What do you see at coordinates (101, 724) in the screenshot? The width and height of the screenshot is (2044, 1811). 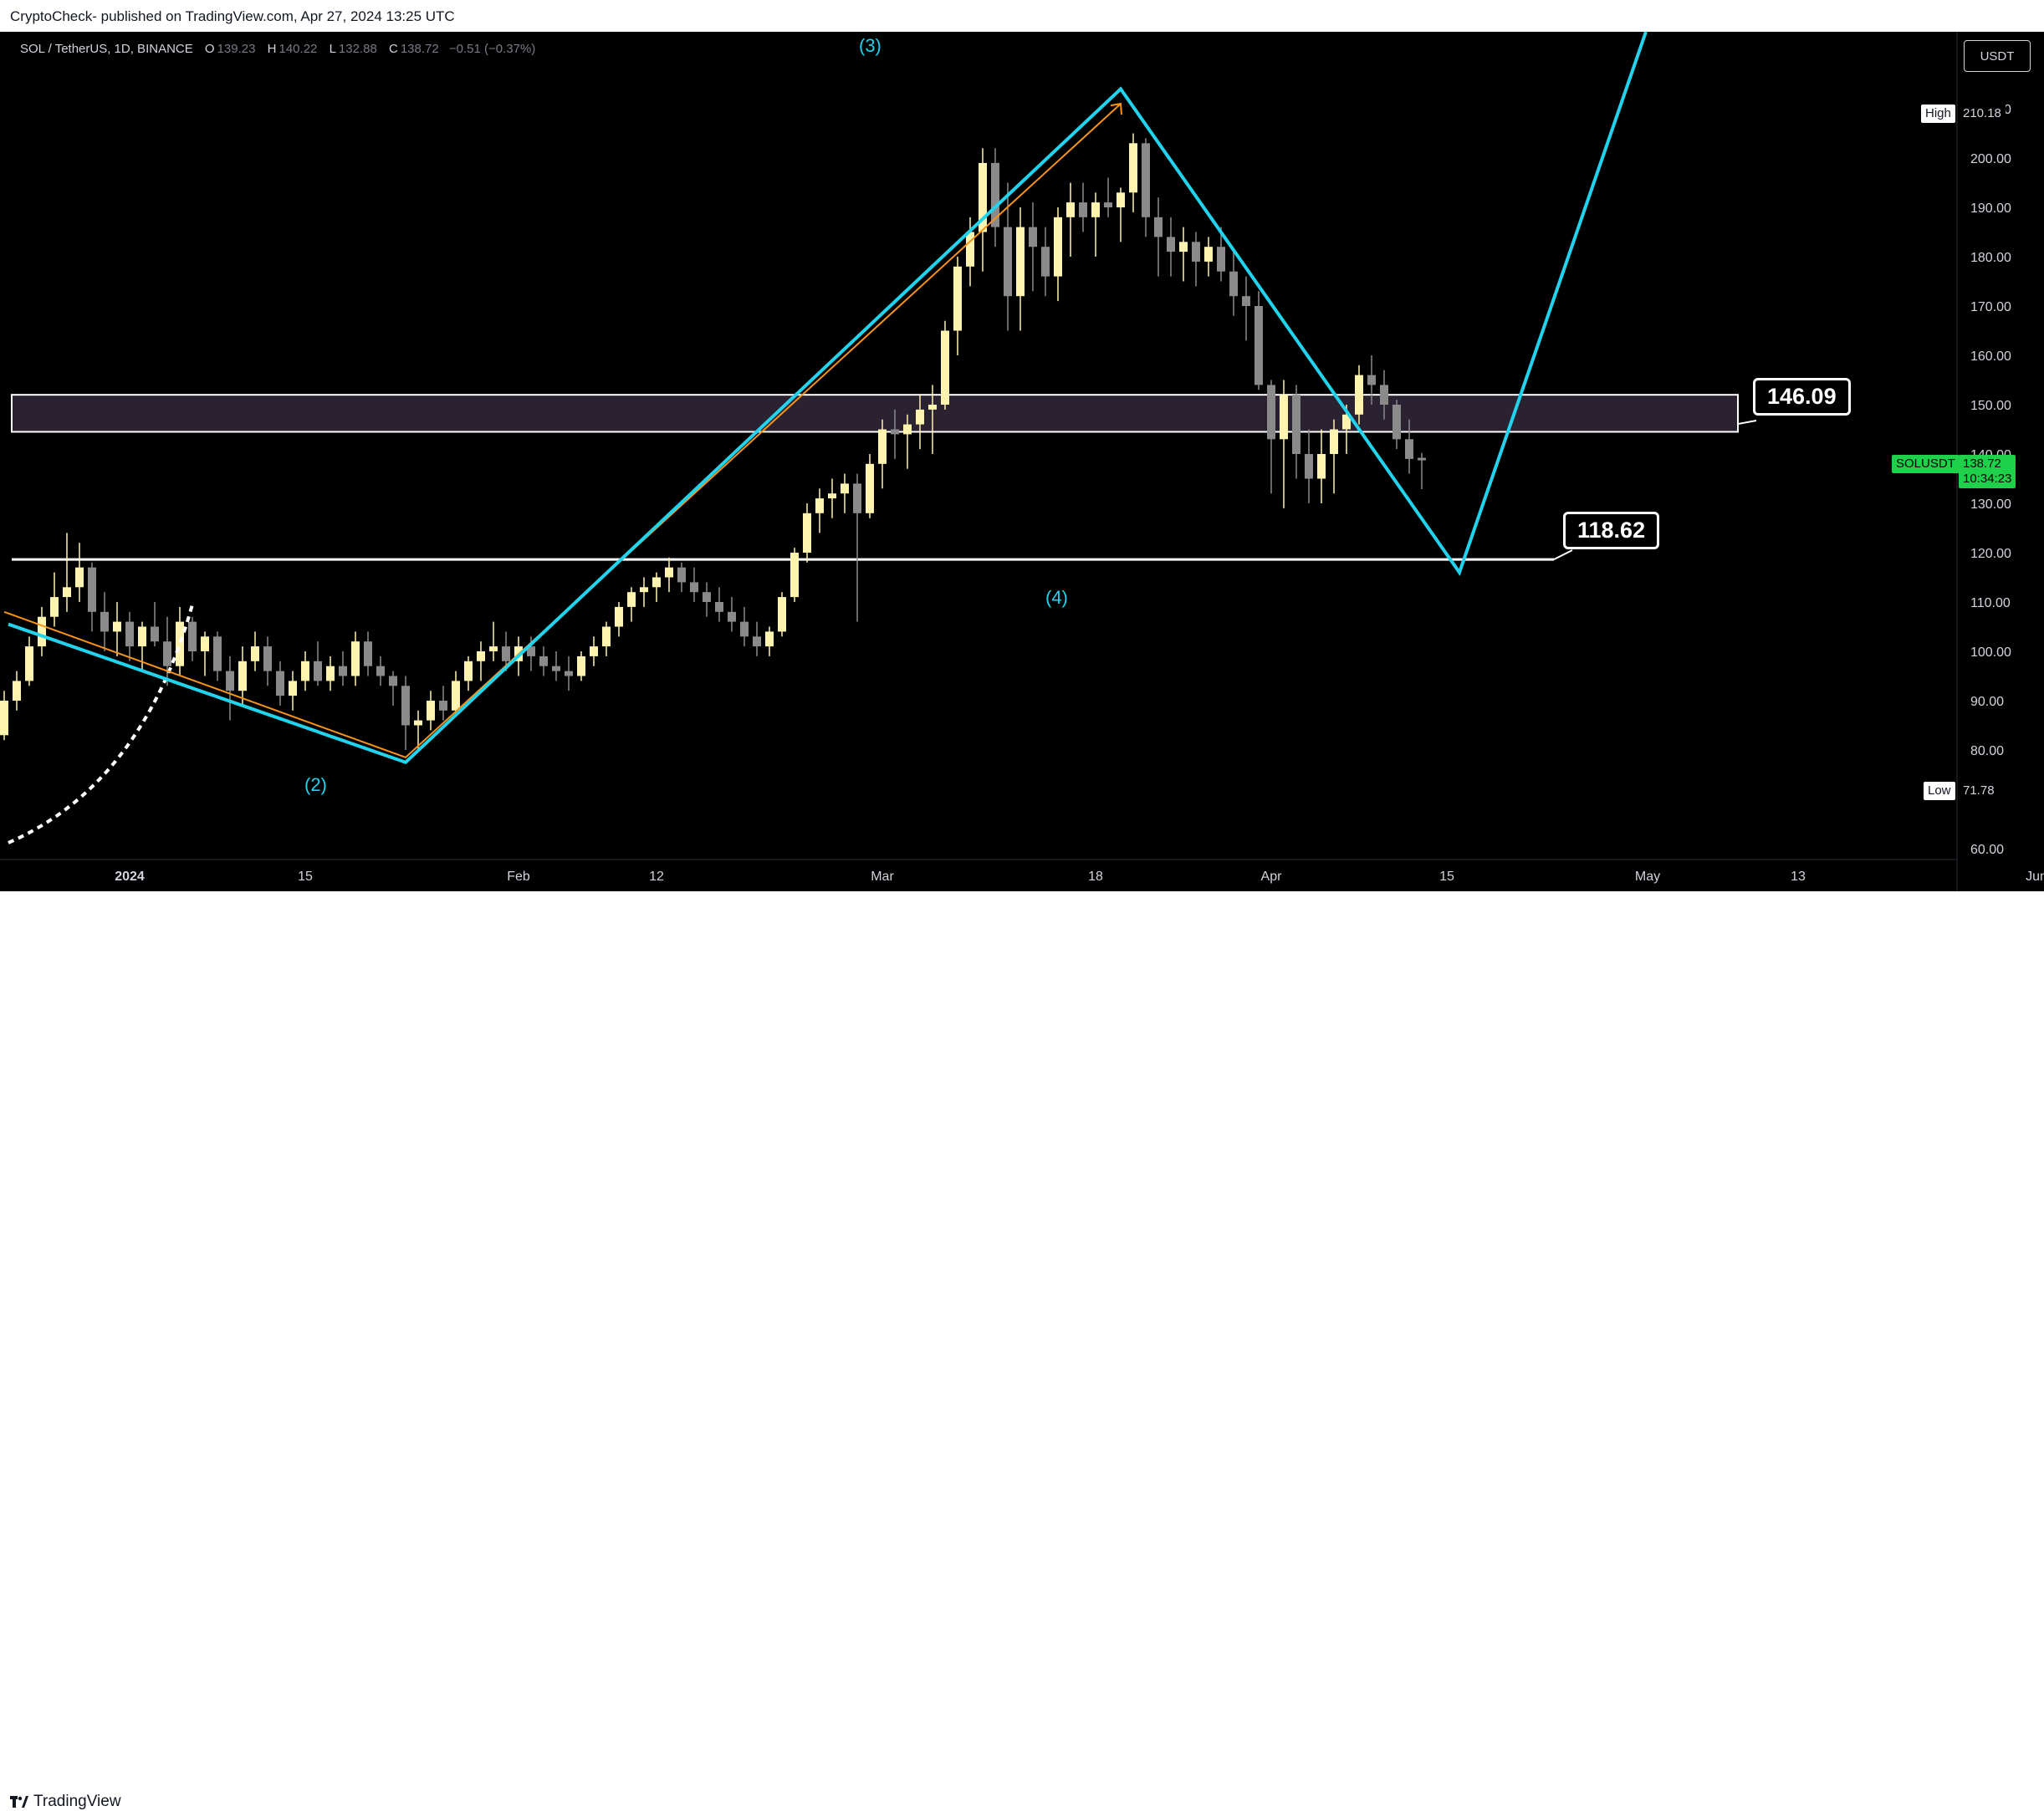 I see `parabolic-curve` at bounding box center [101, 724].